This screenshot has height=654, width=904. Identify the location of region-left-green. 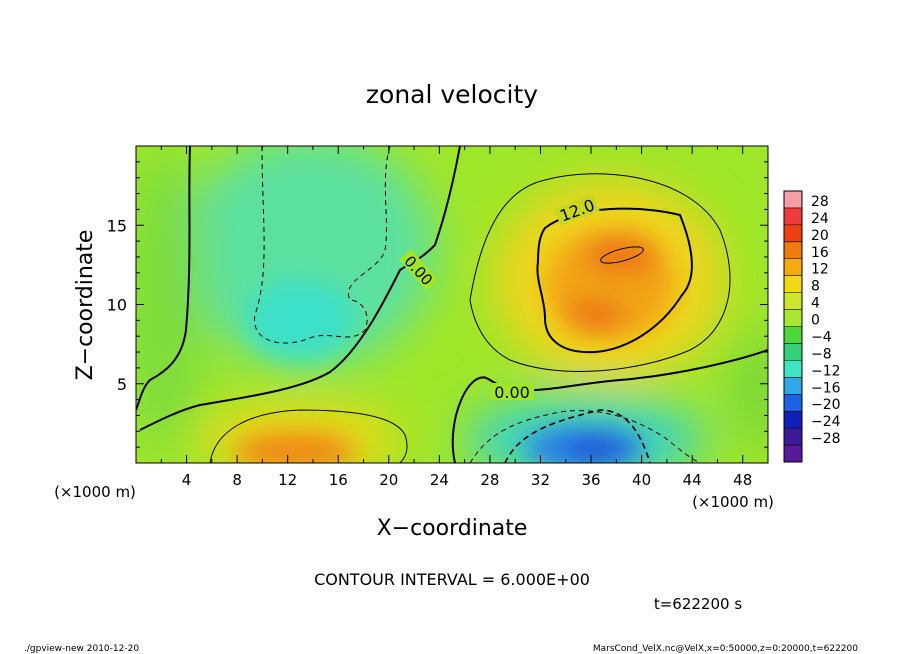
(170, 300).